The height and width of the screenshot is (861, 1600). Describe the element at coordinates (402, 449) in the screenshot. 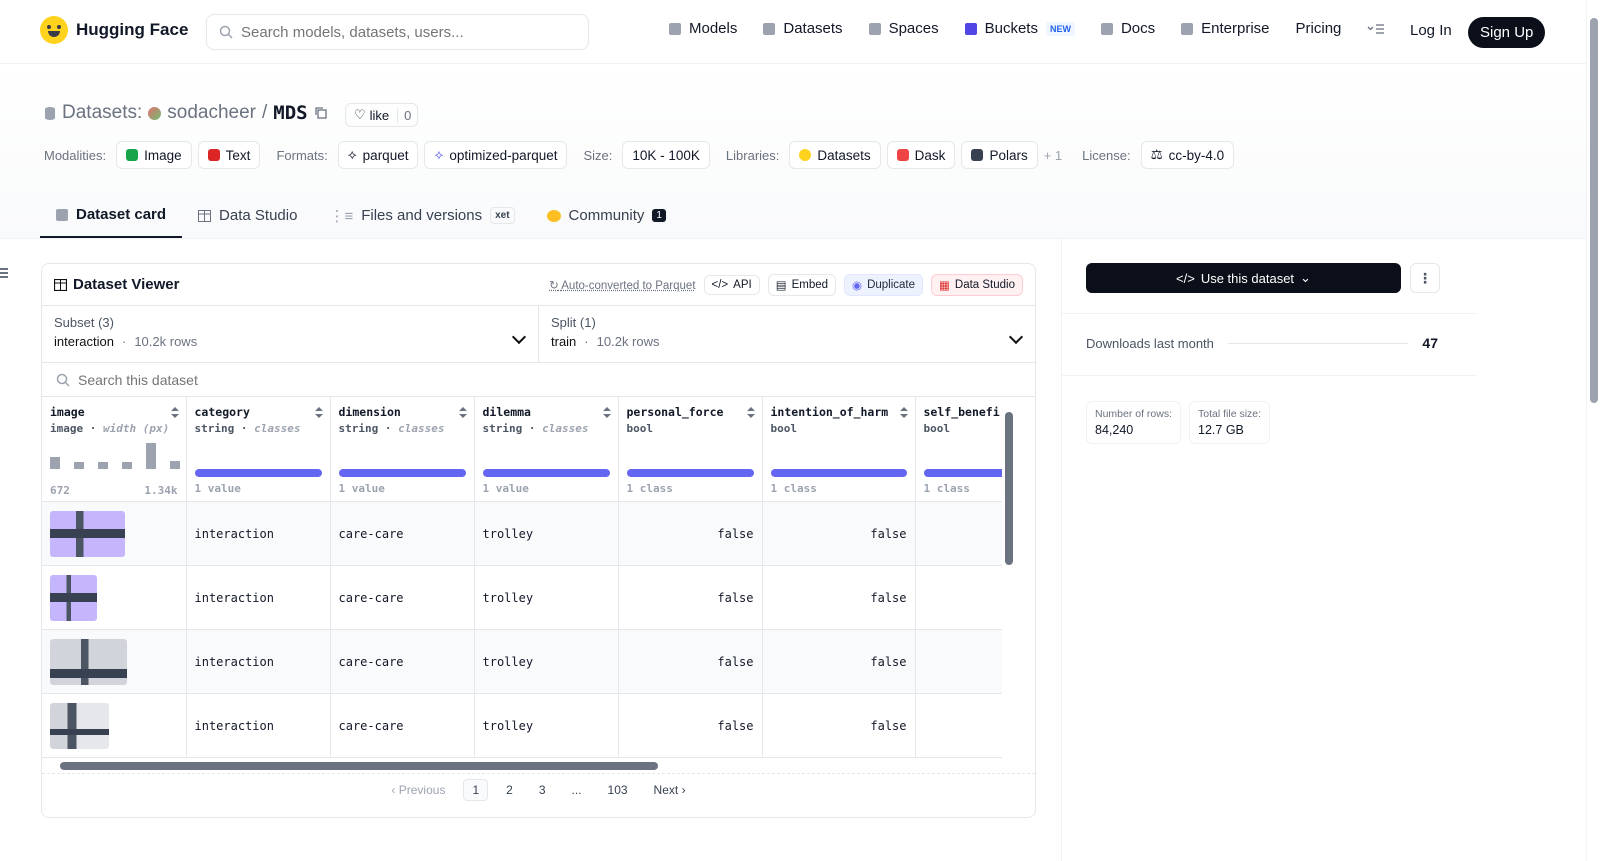

I see `column-header-dimension: dimension string · classes 1 value` at that location.